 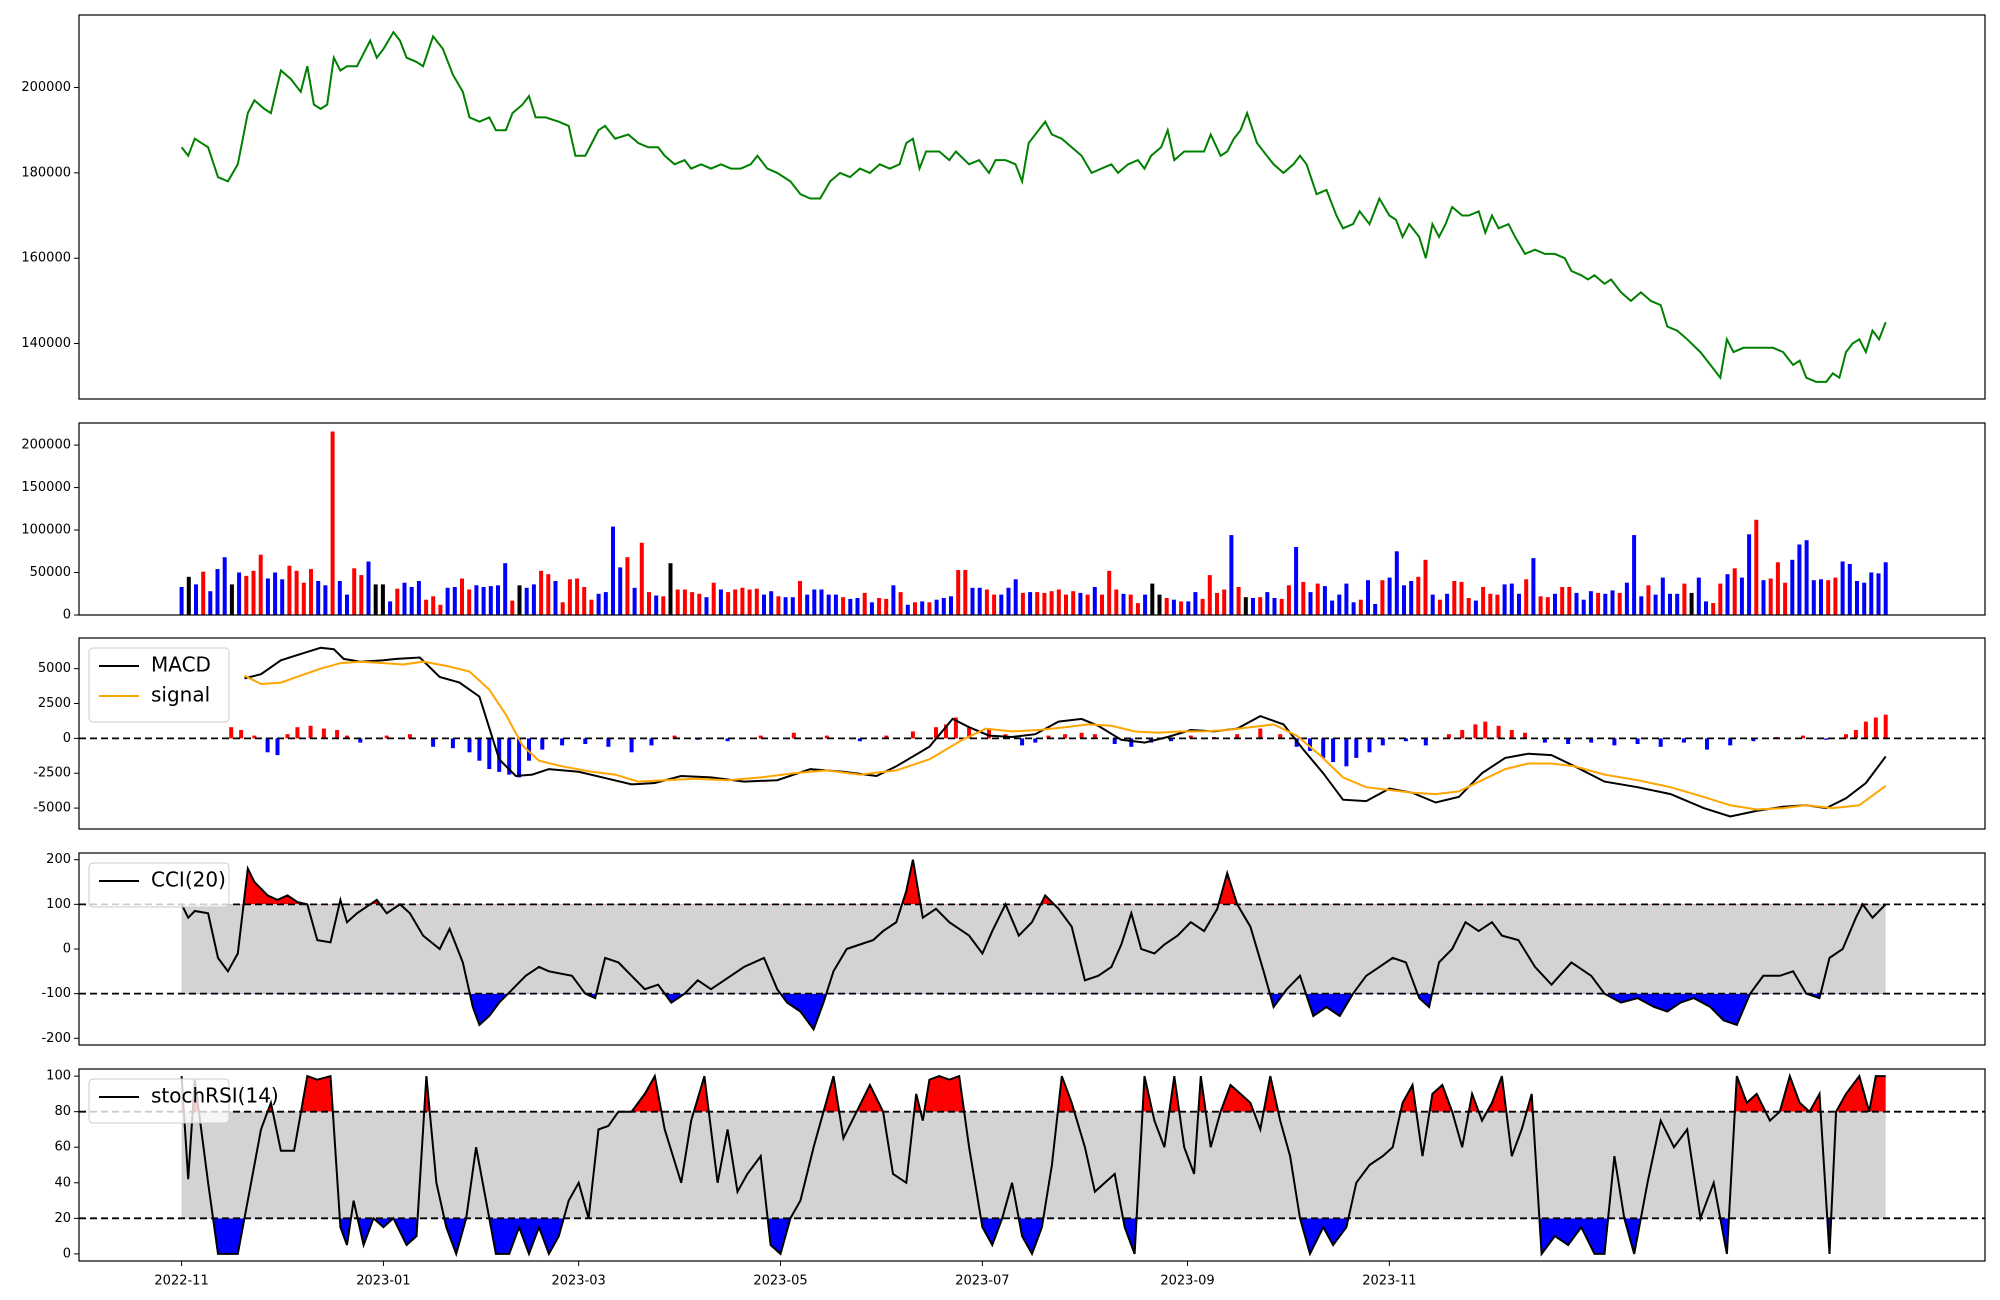 I want to click on stochrsi-line, so click(x=1033, y=1165).